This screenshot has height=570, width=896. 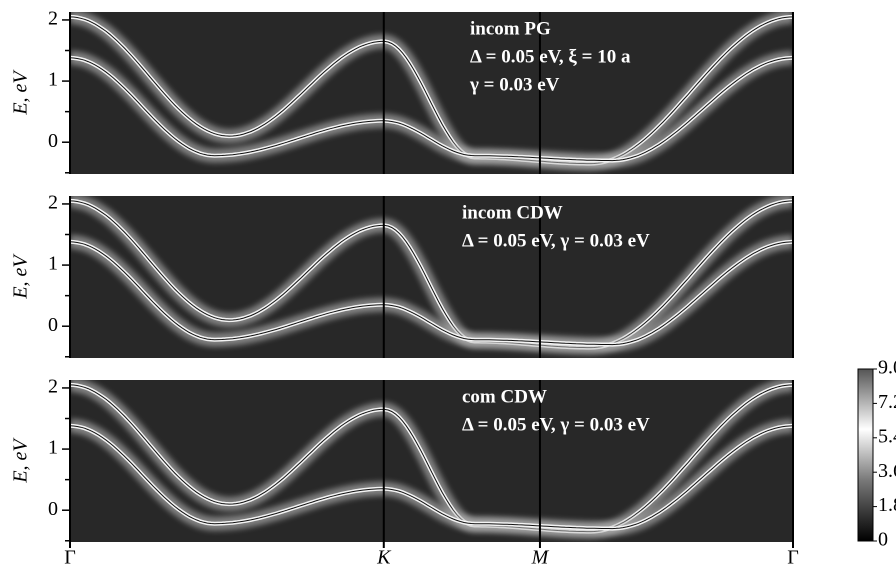 What do you see at coordinates (887, 402) in the screenshot?
I see `colorbar-tick-label: 7.2` at bounding box center [887, 402].